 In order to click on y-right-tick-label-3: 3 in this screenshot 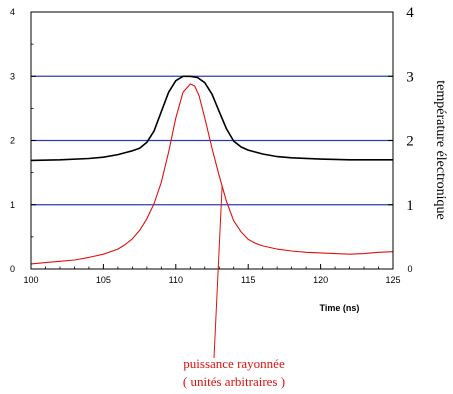, I will do `click(410, 77)`.